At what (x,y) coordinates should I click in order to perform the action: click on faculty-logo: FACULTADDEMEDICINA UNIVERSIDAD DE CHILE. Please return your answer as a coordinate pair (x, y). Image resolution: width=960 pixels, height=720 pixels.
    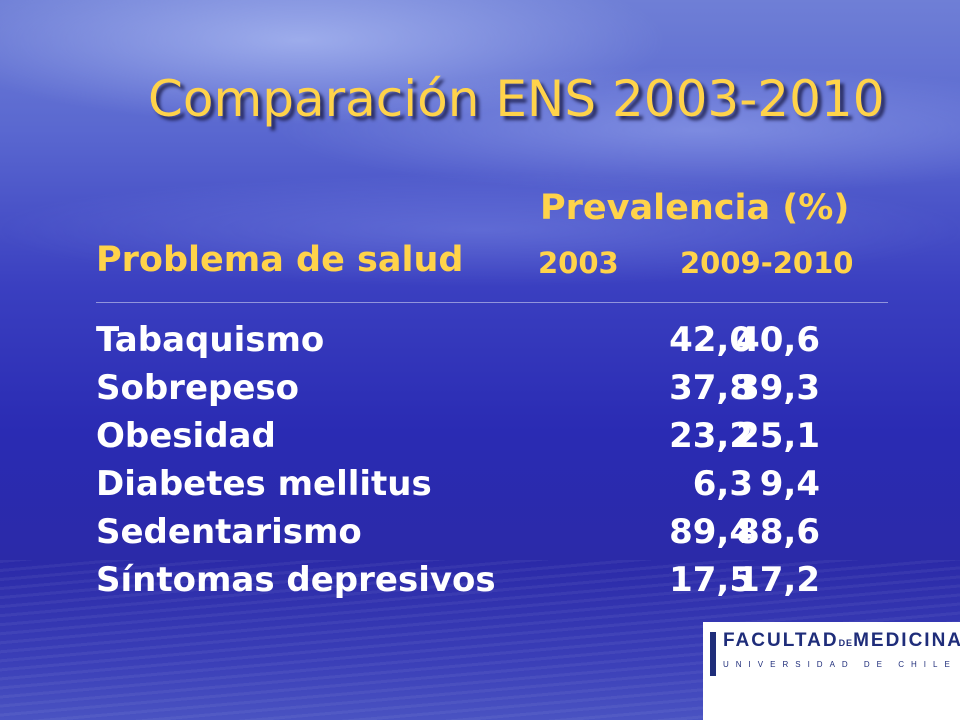
    Looking at the image, I should click on (831, 671).